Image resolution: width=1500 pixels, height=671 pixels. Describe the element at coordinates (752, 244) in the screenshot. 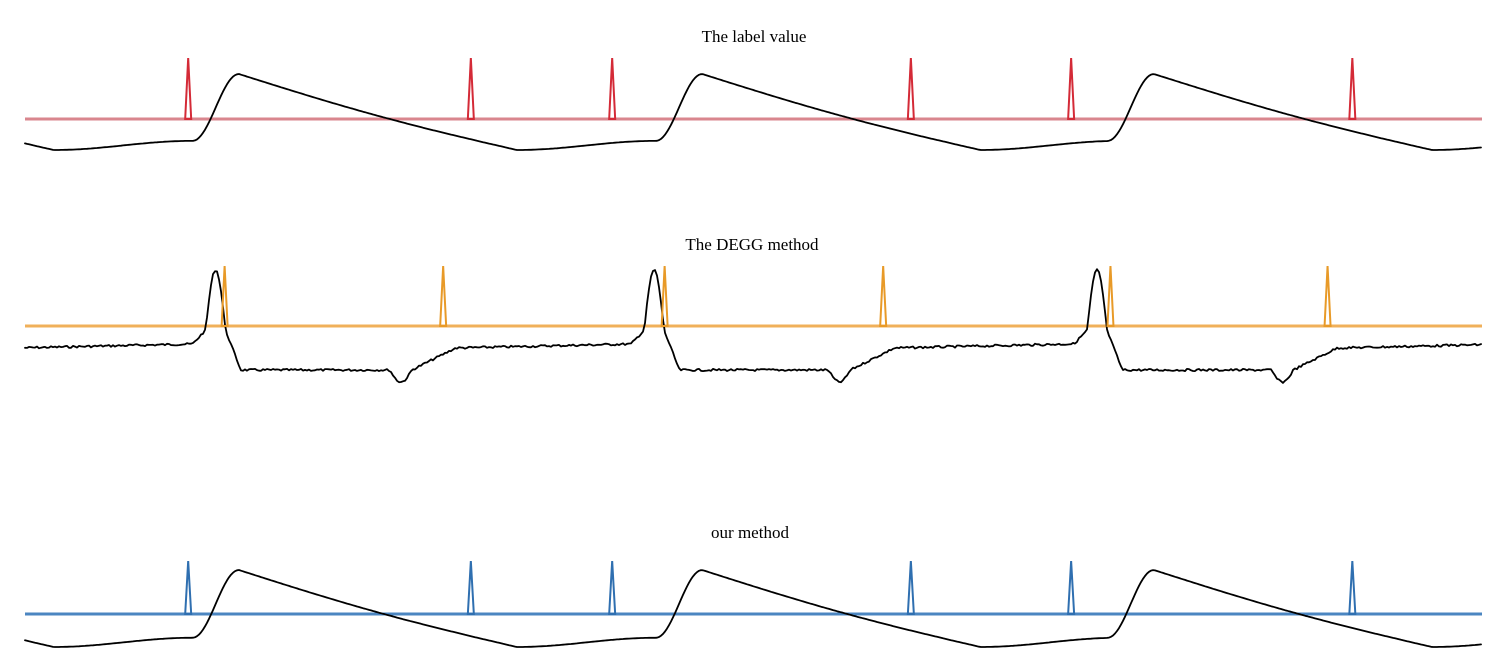

I see `panel-title: The DEGG method` at that location.